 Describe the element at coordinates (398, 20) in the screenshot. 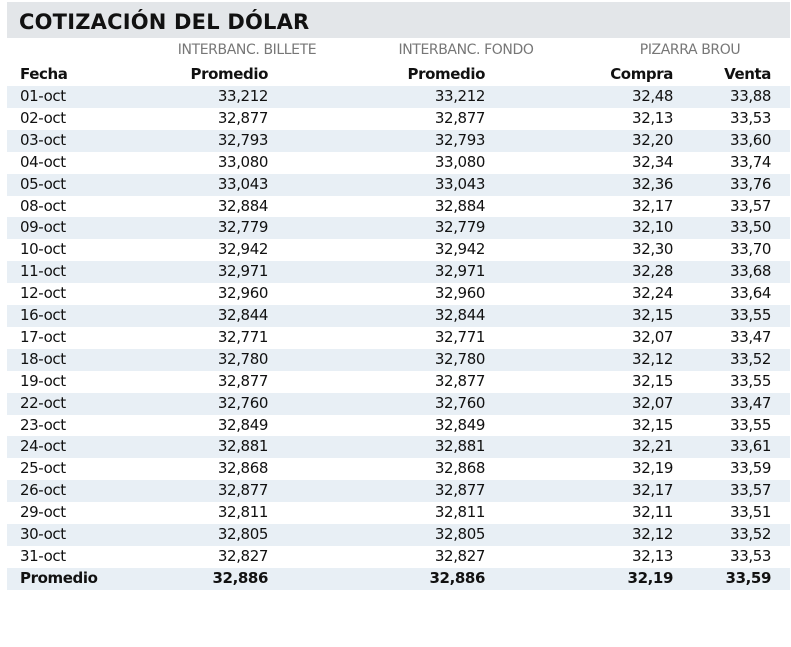

I see `title-bar: COTIZACIÓN DEL DÓLAR` at that location.